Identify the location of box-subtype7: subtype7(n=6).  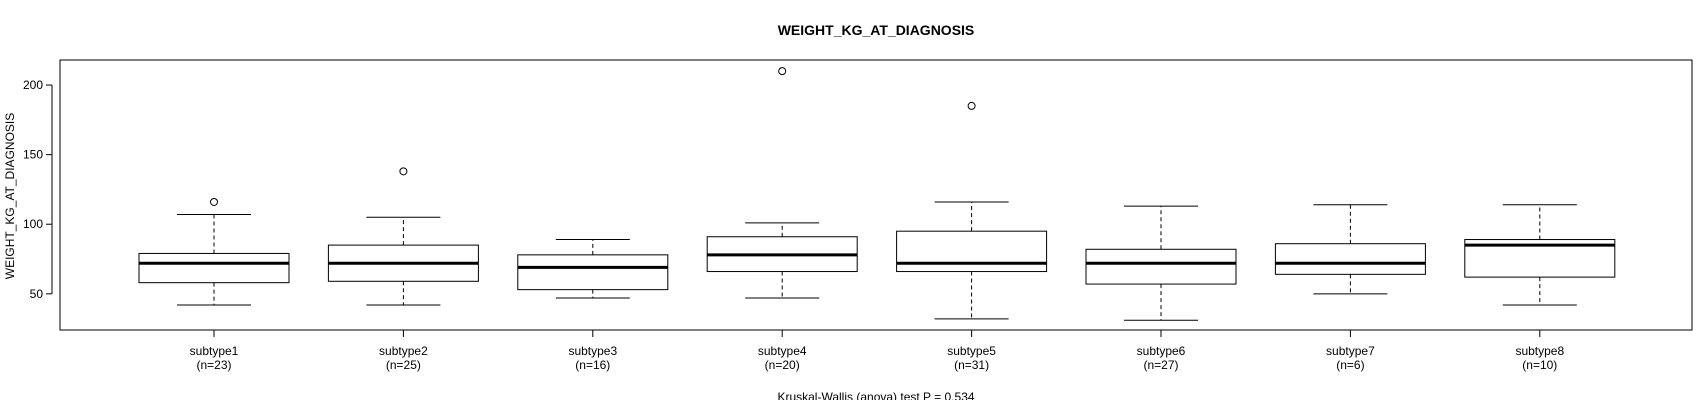
(1350, 288).